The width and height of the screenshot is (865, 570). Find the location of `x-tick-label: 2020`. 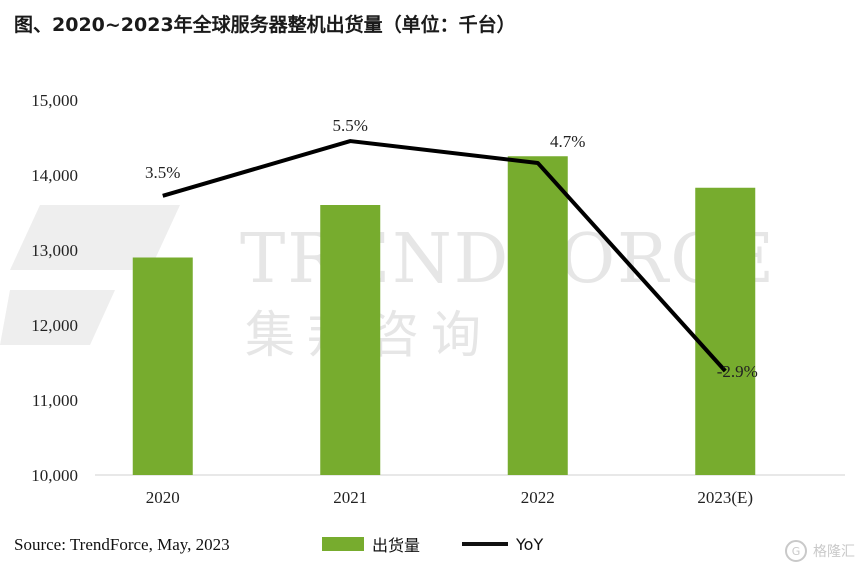

x-tick-label: 2020 is located at coordinates (163, 497).